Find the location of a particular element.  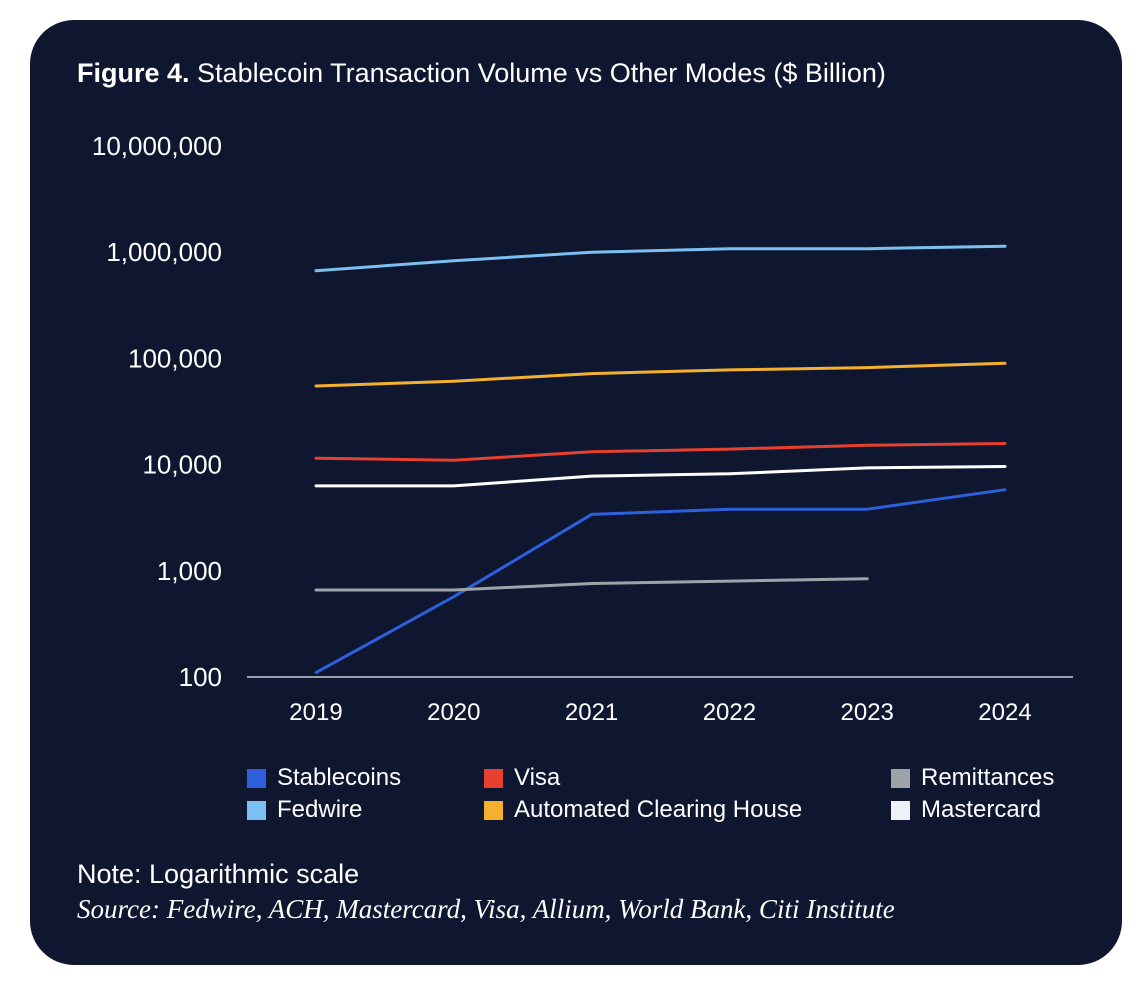

legend-item-remittances: Remittances is located at coordinates (972, 778).